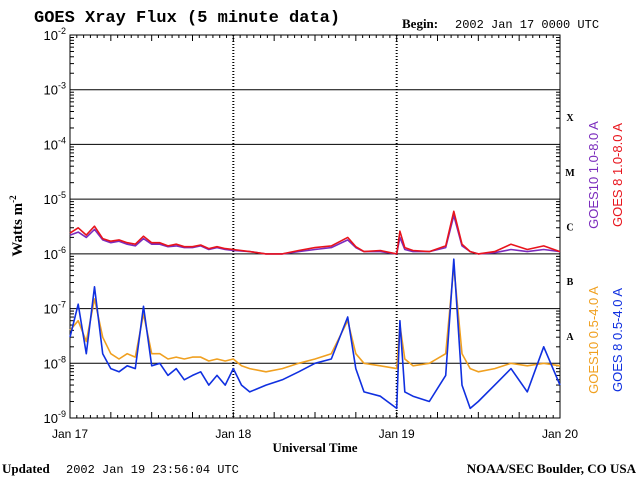 Image resolution: width=640 pixels, height=480 pixels. I want to click on flare-class-labels: X M C B A, so click(570, 228).